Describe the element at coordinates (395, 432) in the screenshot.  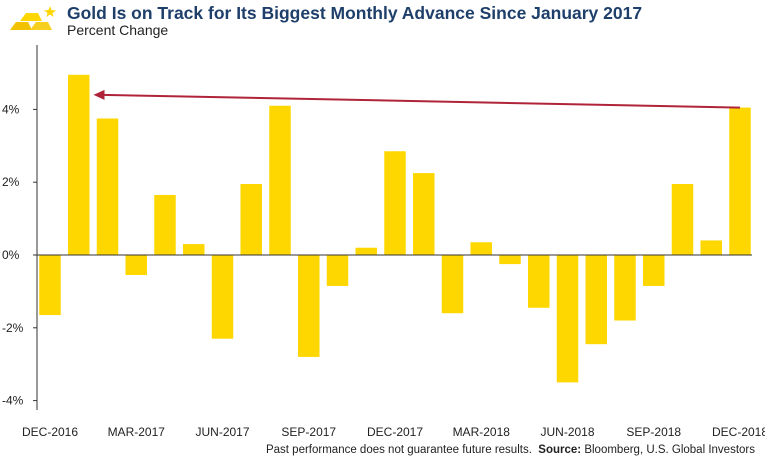
I see `x-tick-label: DEC-2017` at that location.